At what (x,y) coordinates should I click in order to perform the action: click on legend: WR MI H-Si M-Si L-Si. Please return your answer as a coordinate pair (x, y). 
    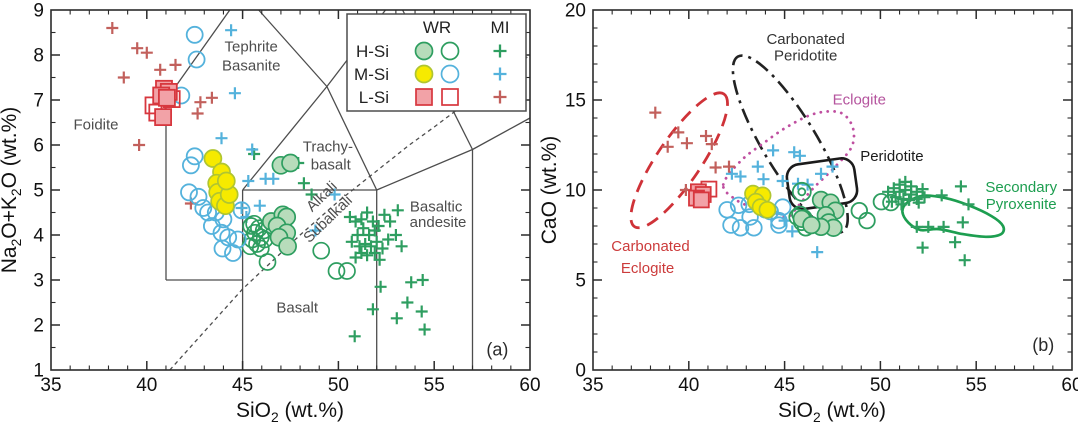
    Looking at the image, I should click on (436, 62).